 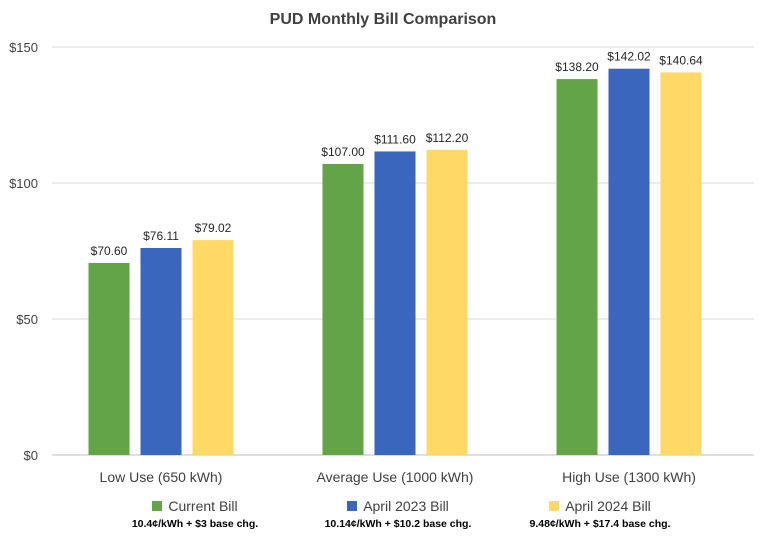 I want to click on data-label: $112.20, so click(x=447, y=138).